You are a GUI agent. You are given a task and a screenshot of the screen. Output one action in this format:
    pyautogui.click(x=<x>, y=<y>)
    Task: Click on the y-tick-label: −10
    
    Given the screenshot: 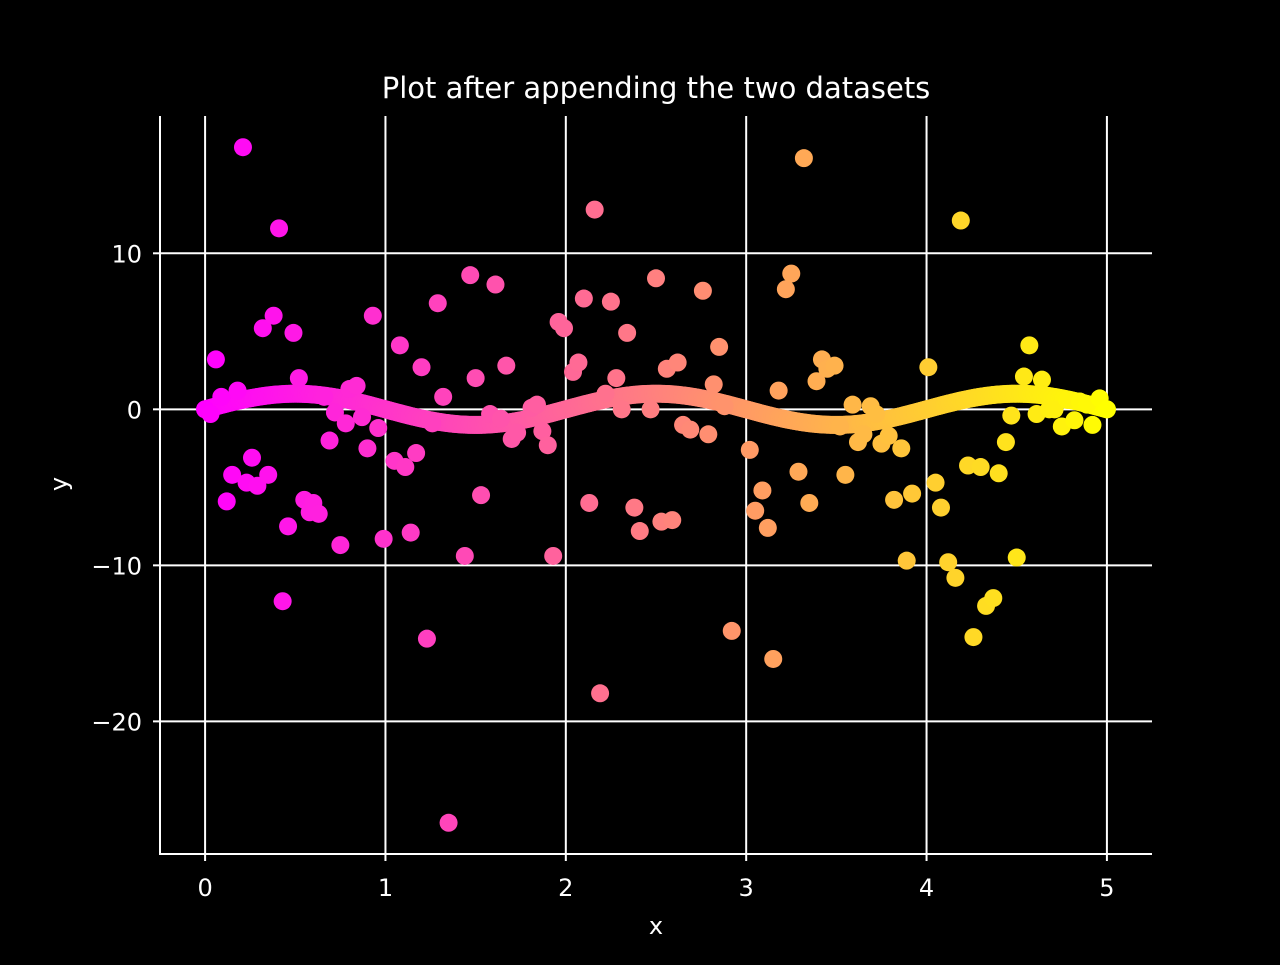 What is the action you would take?
    pyautogui.click(x=116, y=566)
    